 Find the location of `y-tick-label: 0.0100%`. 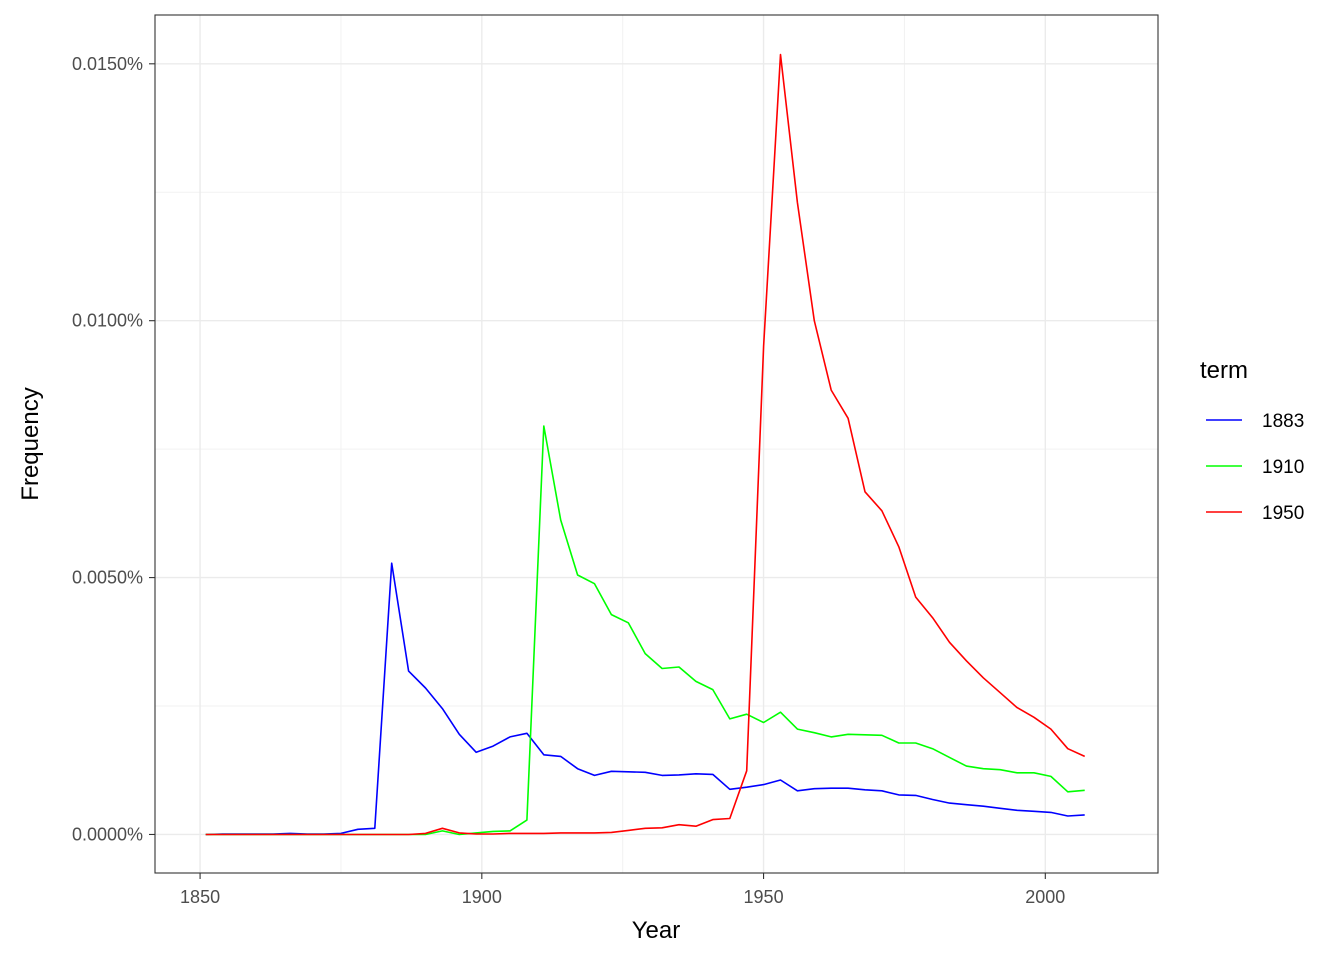

y-tick-label: 0.0100% is located at coordinates (107, 321).